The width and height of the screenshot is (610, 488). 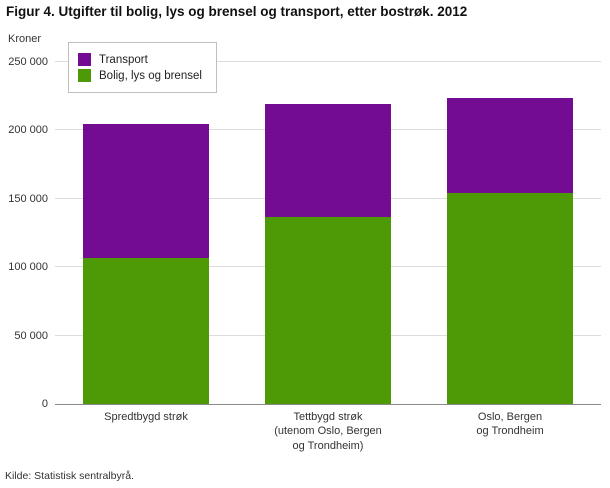 What do you see at coordinates (44, 404) in the screenshot?
I see `y-tick-label: 0` at bounding box center [44, 404].